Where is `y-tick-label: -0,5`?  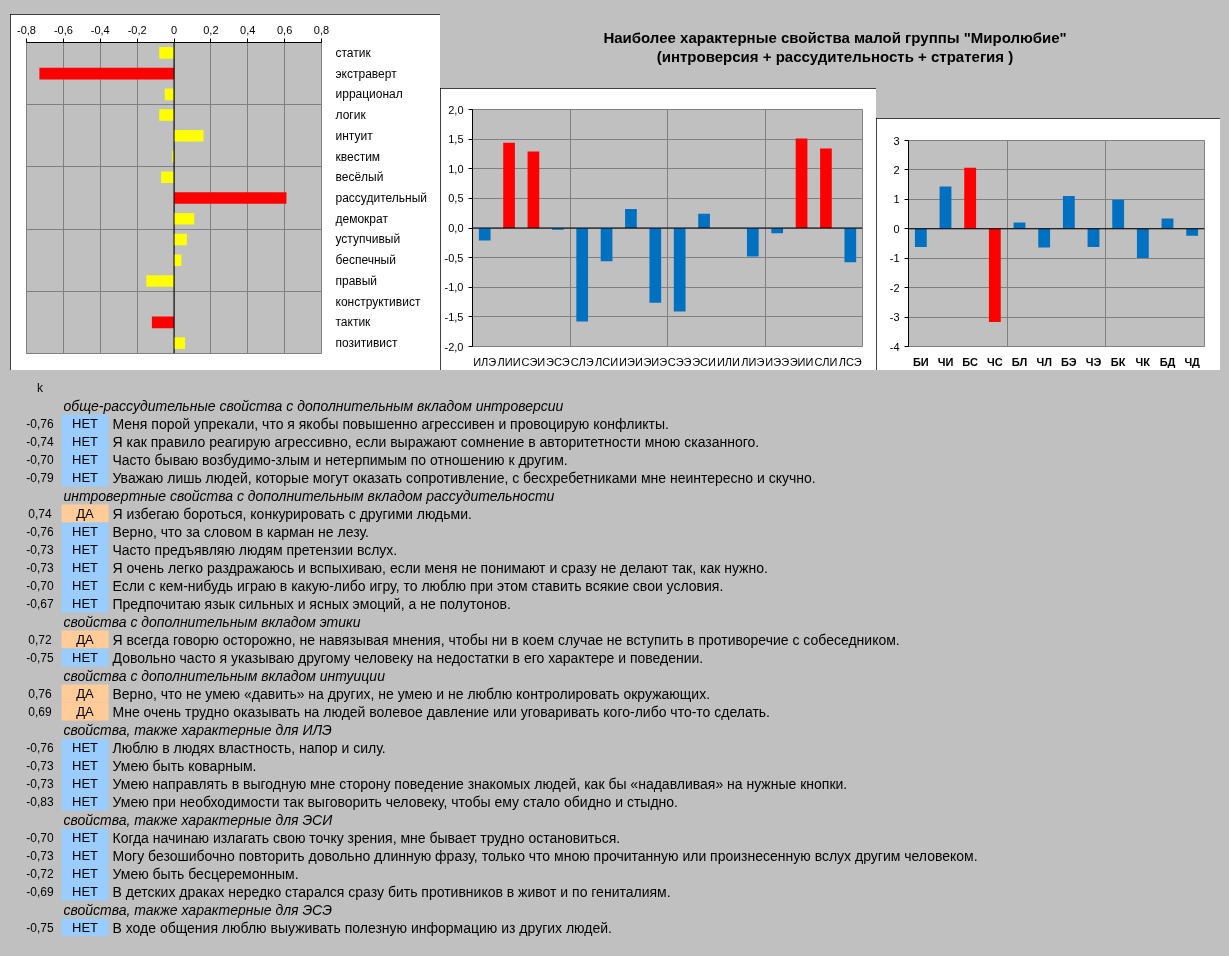
y-tick-label: -0,5 is located at coordinates (454, 257).